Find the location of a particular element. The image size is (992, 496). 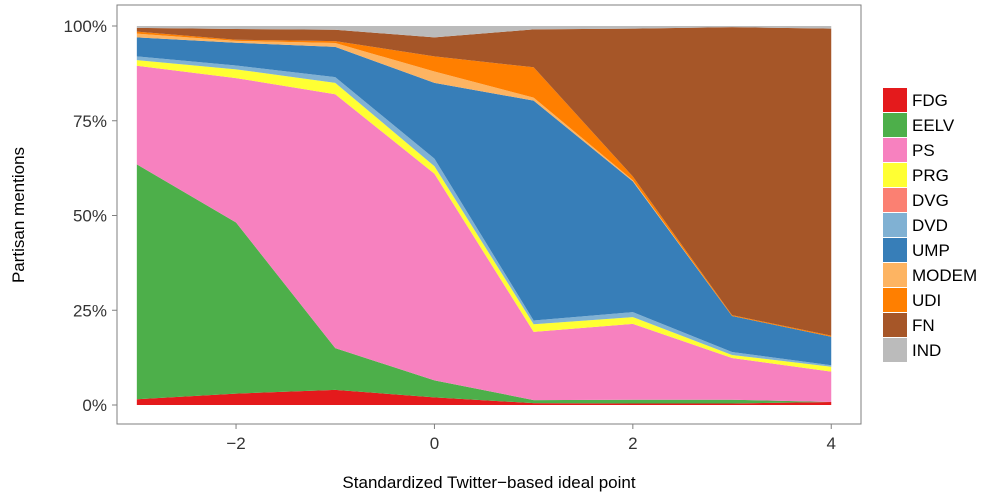

legend-key-udi is located at coordinates (895, 300).